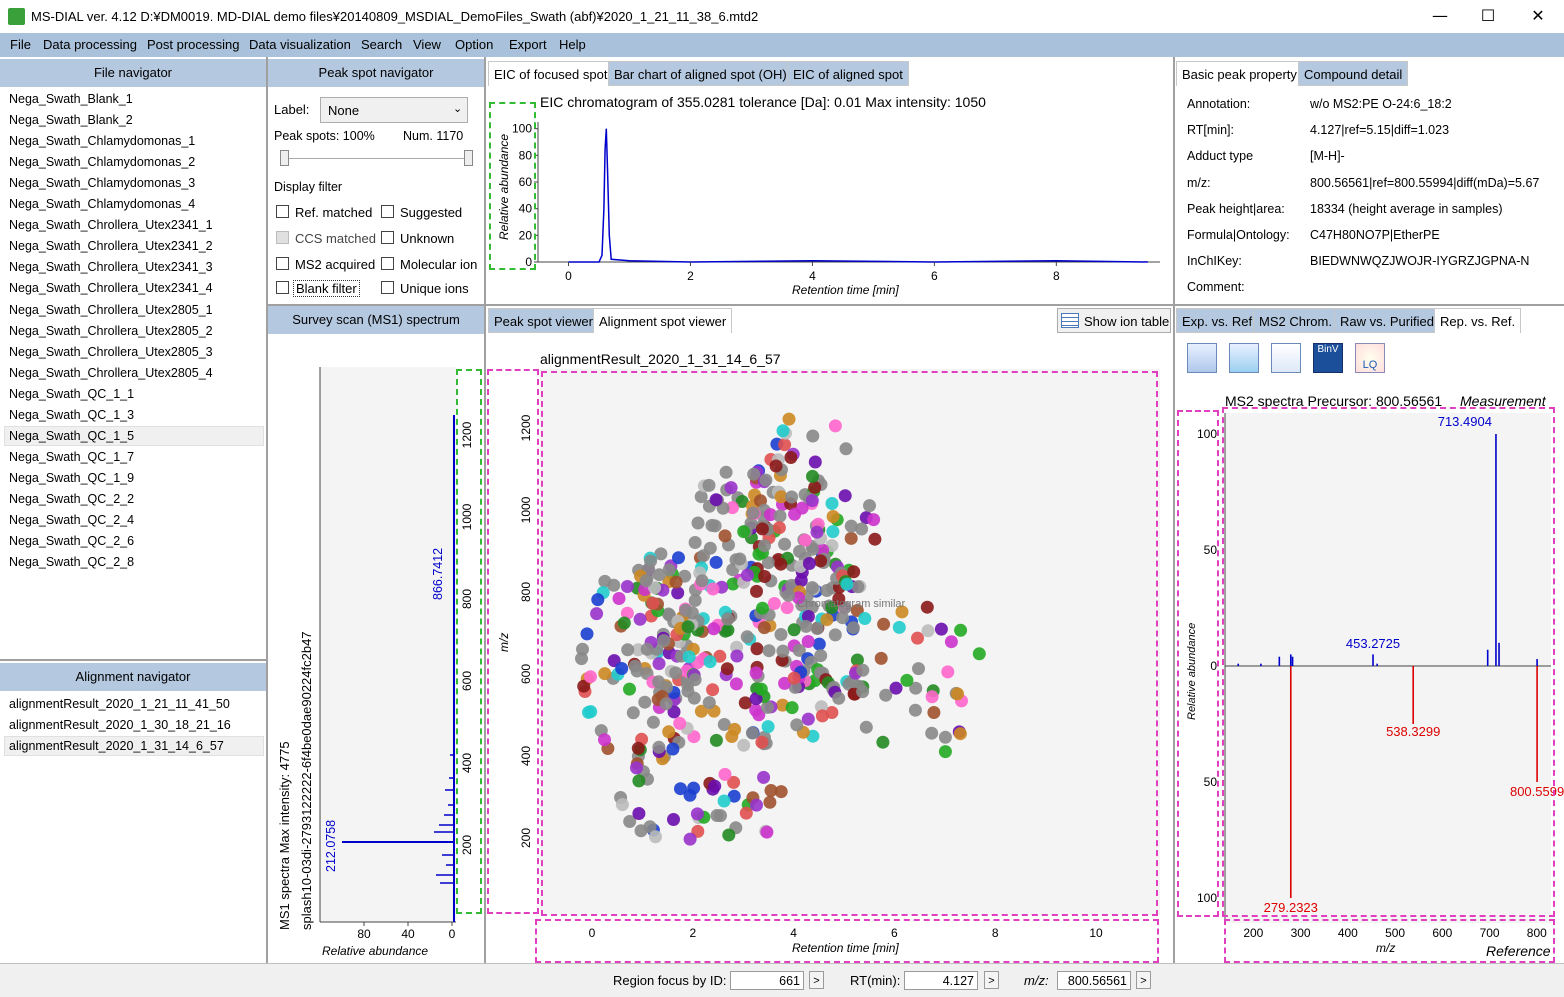 This screenshot has width=1564, height=997. I want to click on mz-go-button: >, so click(1143, 980).